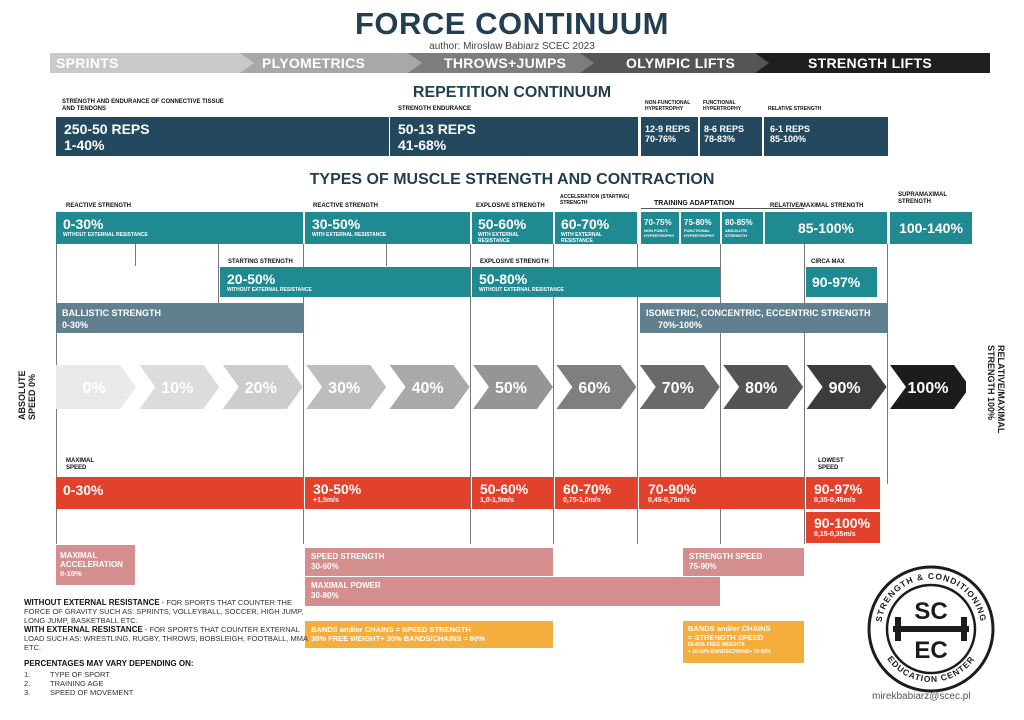 The width and height of the screenshot is (1024, 720). Describe the element at coordinates (931, 629) in the screenshot. I see `logo-bar` at that location.